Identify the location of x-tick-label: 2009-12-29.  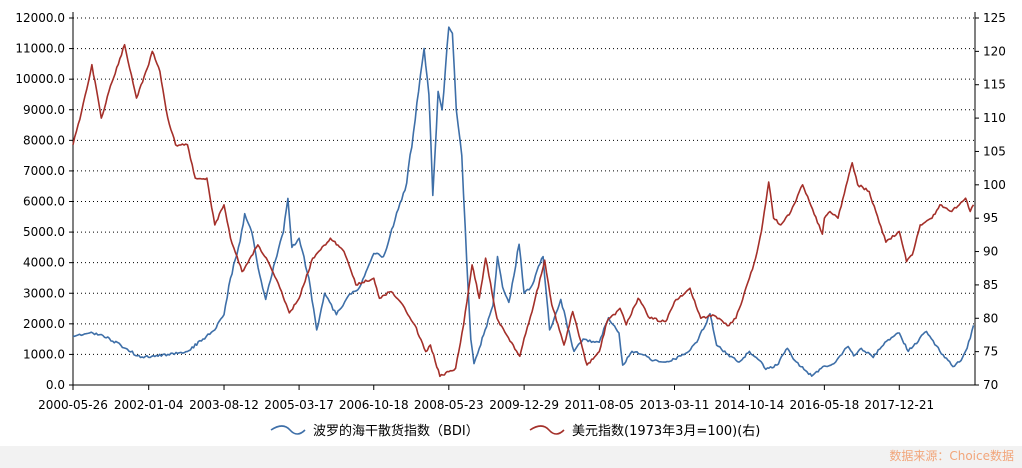
(524, 405).